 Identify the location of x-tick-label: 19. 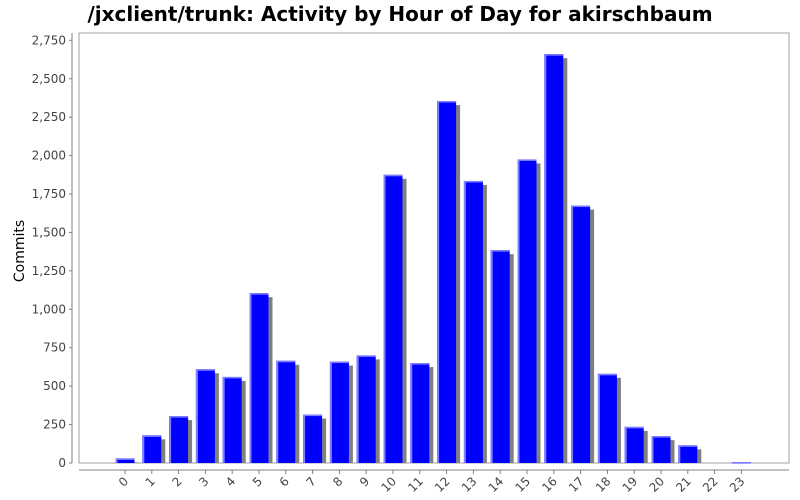
(630, 484).